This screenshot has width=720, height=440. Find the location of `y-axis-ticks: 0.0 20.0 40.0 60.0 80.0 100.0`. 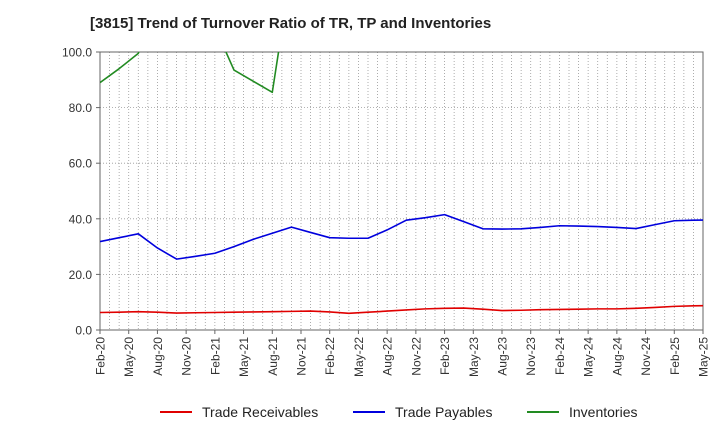

y-axis-ticks: 0.0 20.0 40.0 60.0 80.0 100.0 is located at coordinates (81, 192).